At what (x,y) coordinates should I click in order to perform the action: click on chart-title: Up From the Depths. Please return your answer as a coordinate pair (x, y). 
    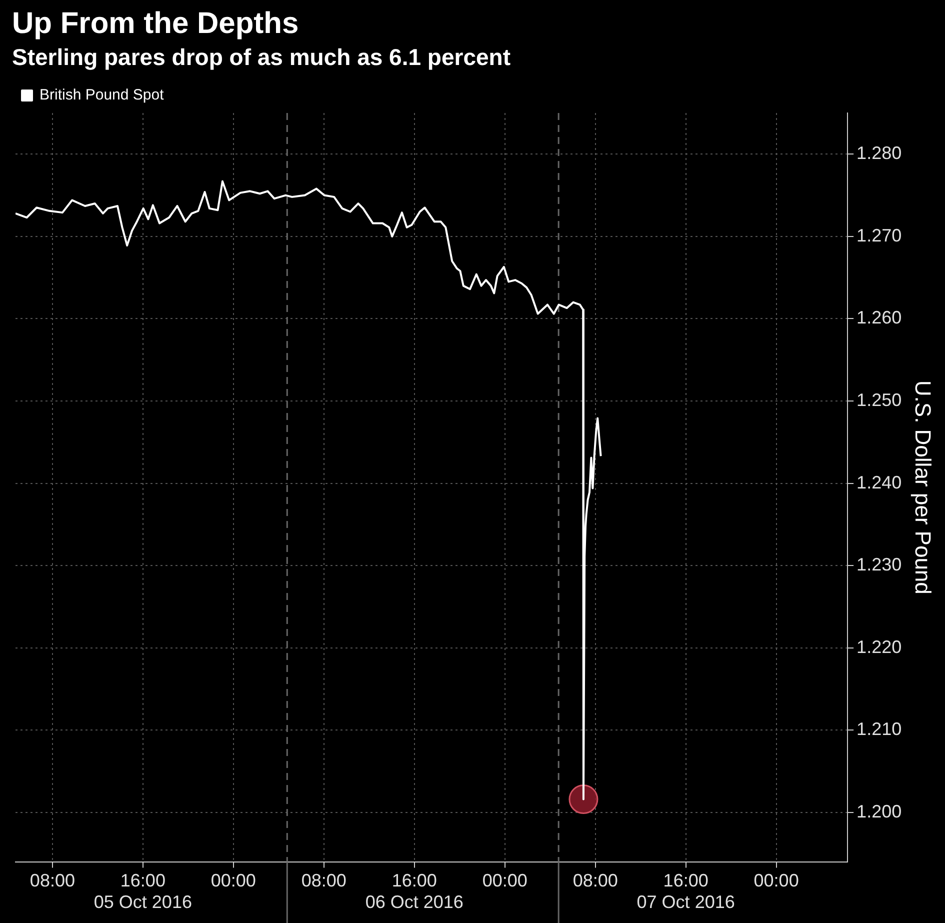
    Looking at the image, I should click on (156, 24).